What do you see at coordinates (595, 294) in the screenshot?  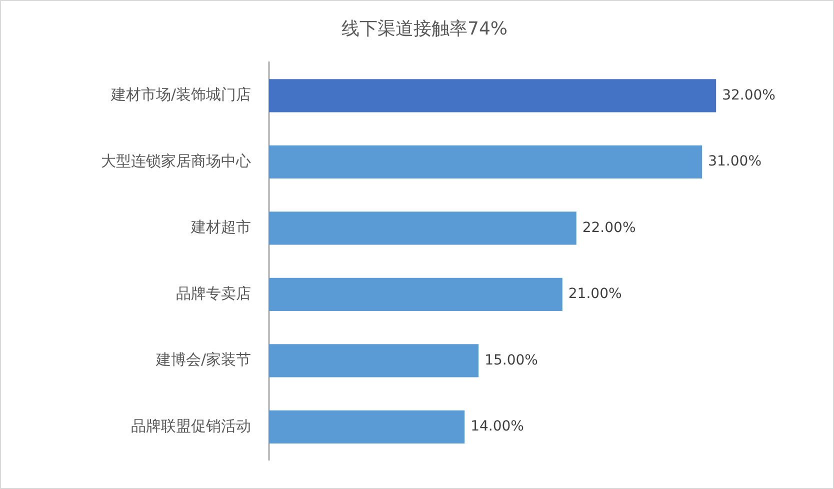 I see `data-label: 21.00%` at bounding box center [595, 294].